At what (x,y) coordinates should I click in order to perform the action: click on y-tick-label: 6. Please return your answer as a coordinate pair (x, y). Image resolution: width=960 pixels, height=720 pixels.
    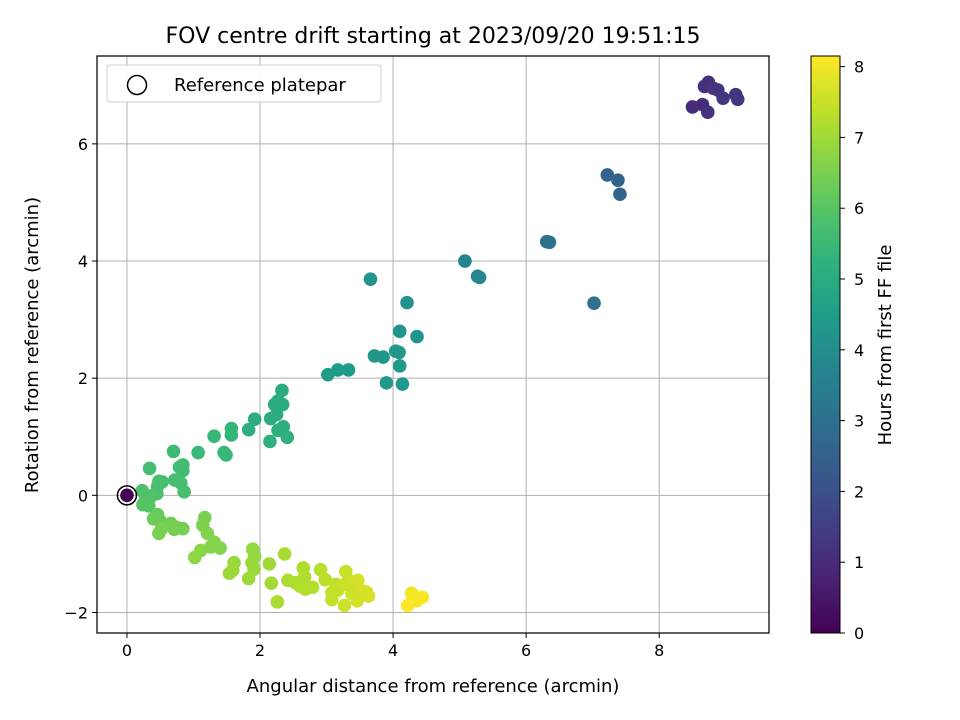
    Looking at the image, I should click on (83, 144).